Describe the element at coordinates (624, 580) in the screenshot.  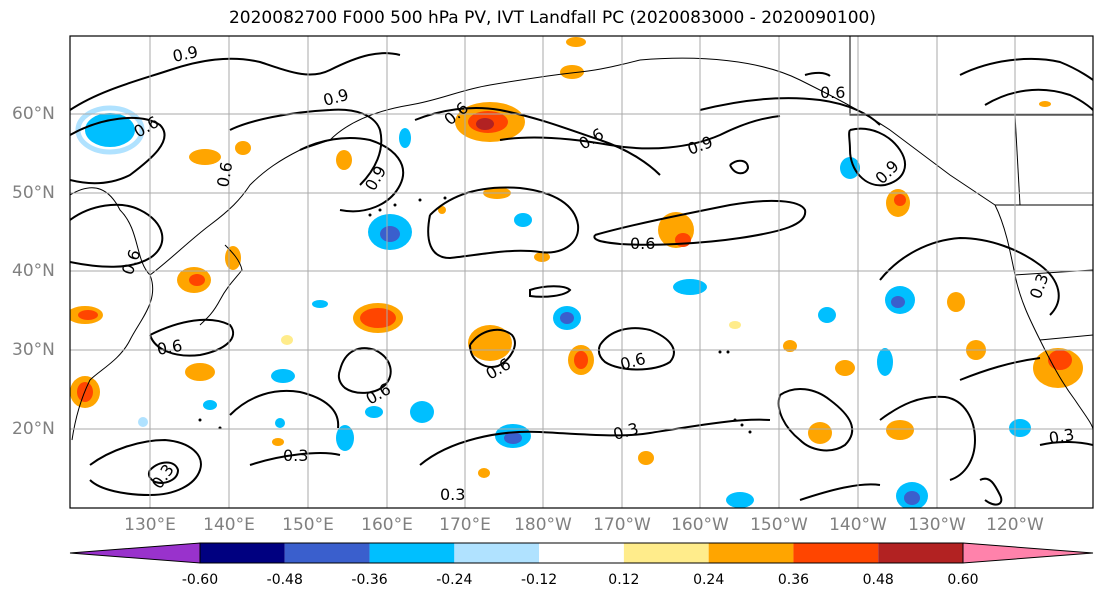
I see `colorbar-label: 0.12` at that location.